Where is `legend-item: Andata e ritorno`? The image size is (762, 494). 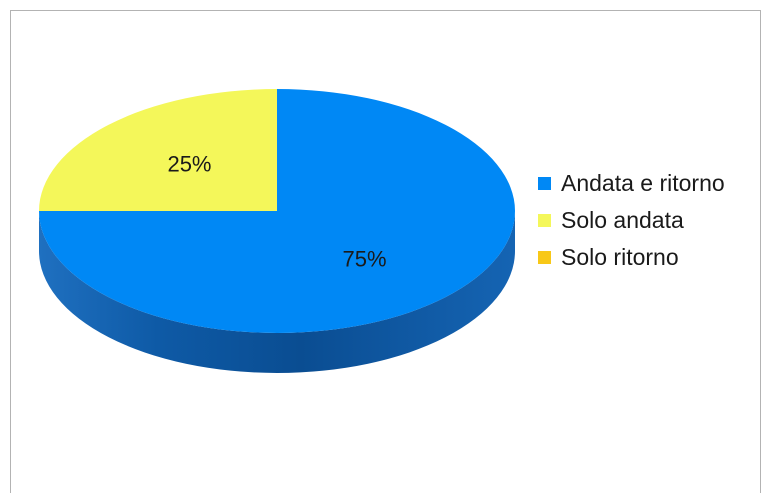 legend-item: Andata e ritorno is located at coordinates (645, 183).